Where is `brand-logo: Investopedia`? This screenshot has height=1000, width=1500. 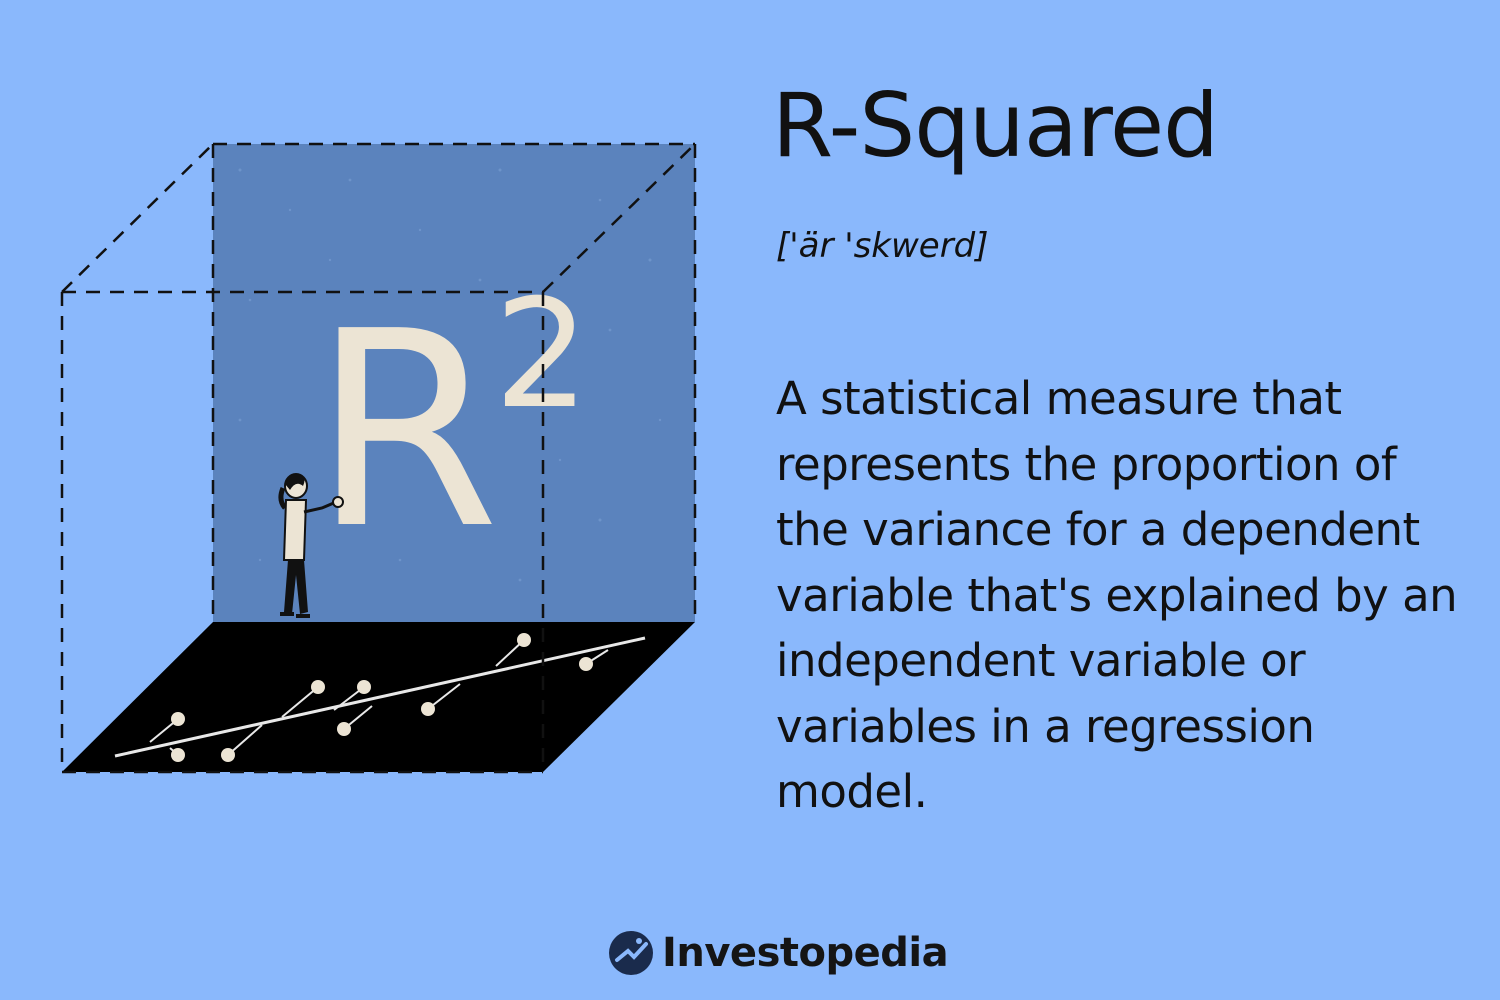 brand-logo: Investopedia is located at coordinates (778, 953).